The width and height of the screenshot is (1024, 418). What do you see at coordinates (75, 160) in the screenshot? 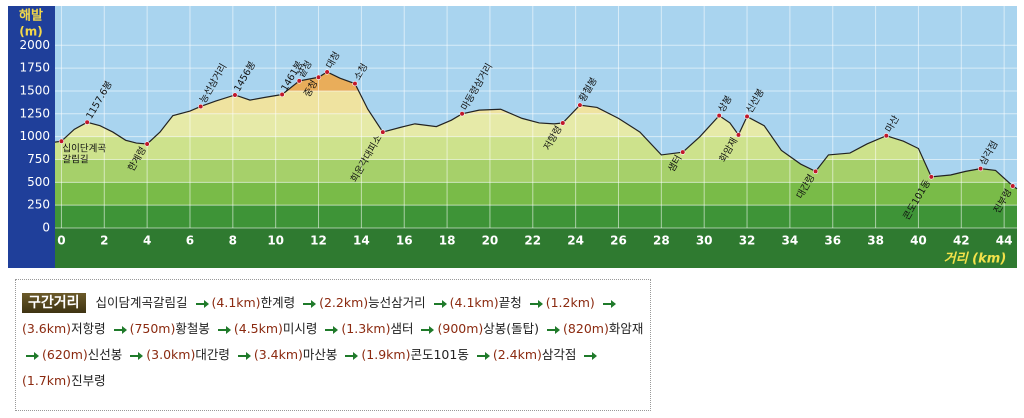
I see `peak-label: 갈림길` at bounding box center [75, 160].